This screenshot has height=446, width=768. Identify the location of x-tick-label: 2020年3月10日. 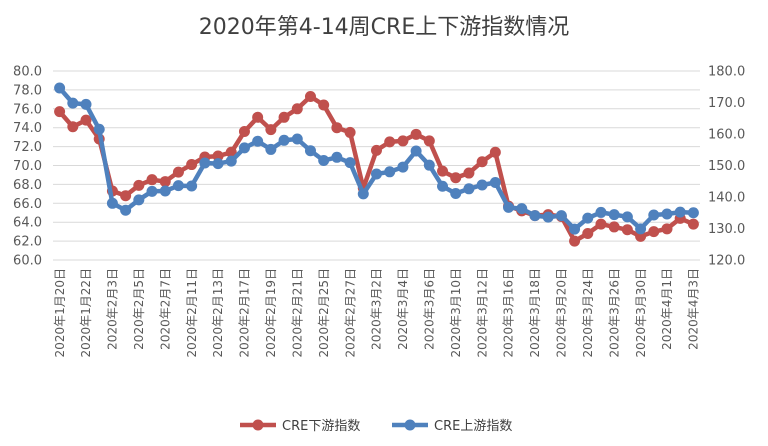
(456, 312).